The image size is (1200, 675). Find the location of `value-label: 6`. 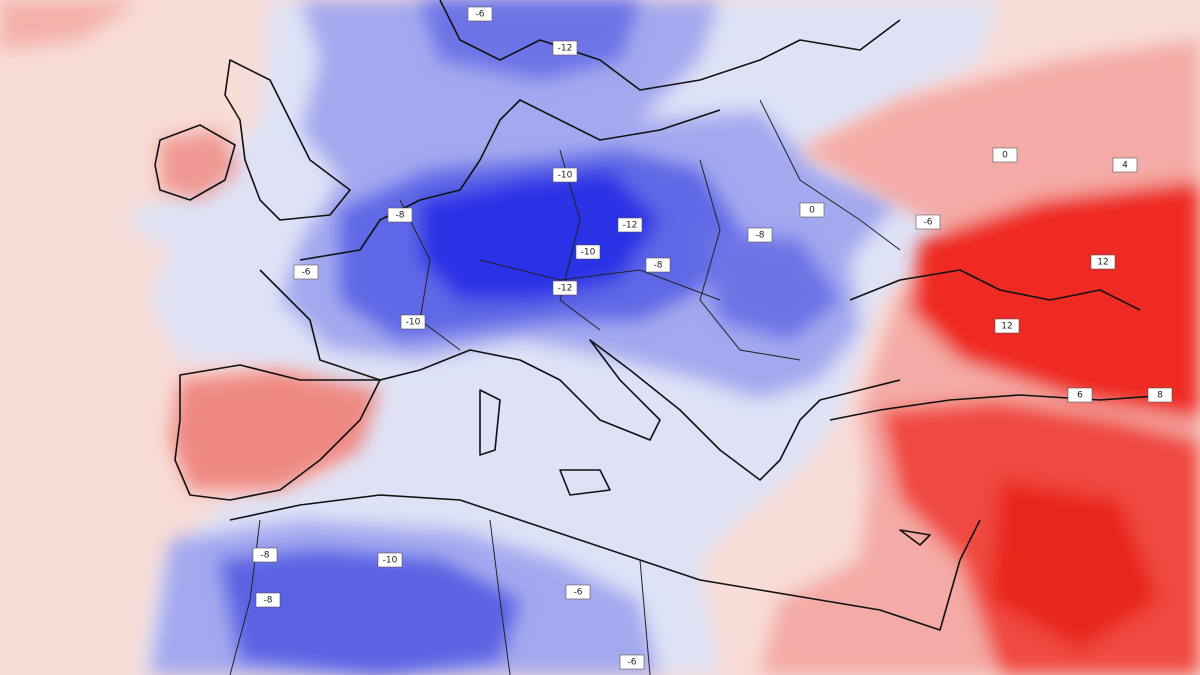

value-label: 6 is located at coordinates (1080, 396).